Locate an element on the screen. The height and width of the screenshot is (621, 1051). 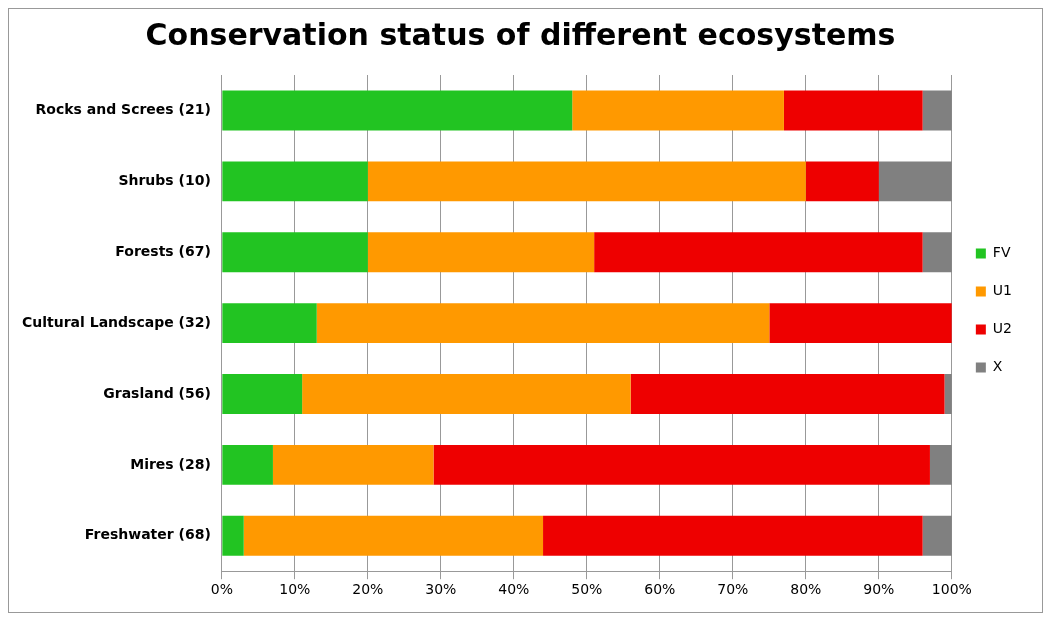
y-tick-label: Forests (67) is located at coordinates (163, 250).